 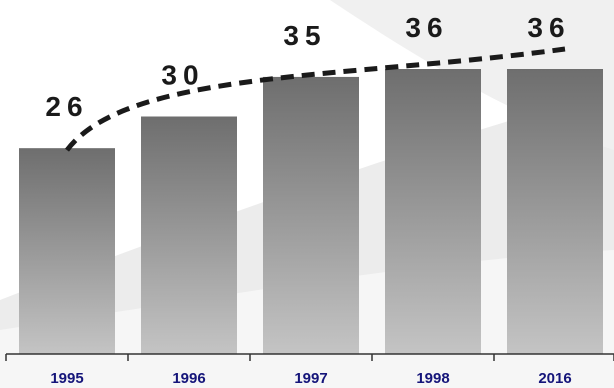 What do you see at coordinates (311, 215) in the screenshot?
I see `bar-1997` at bounding box center [311, 215].